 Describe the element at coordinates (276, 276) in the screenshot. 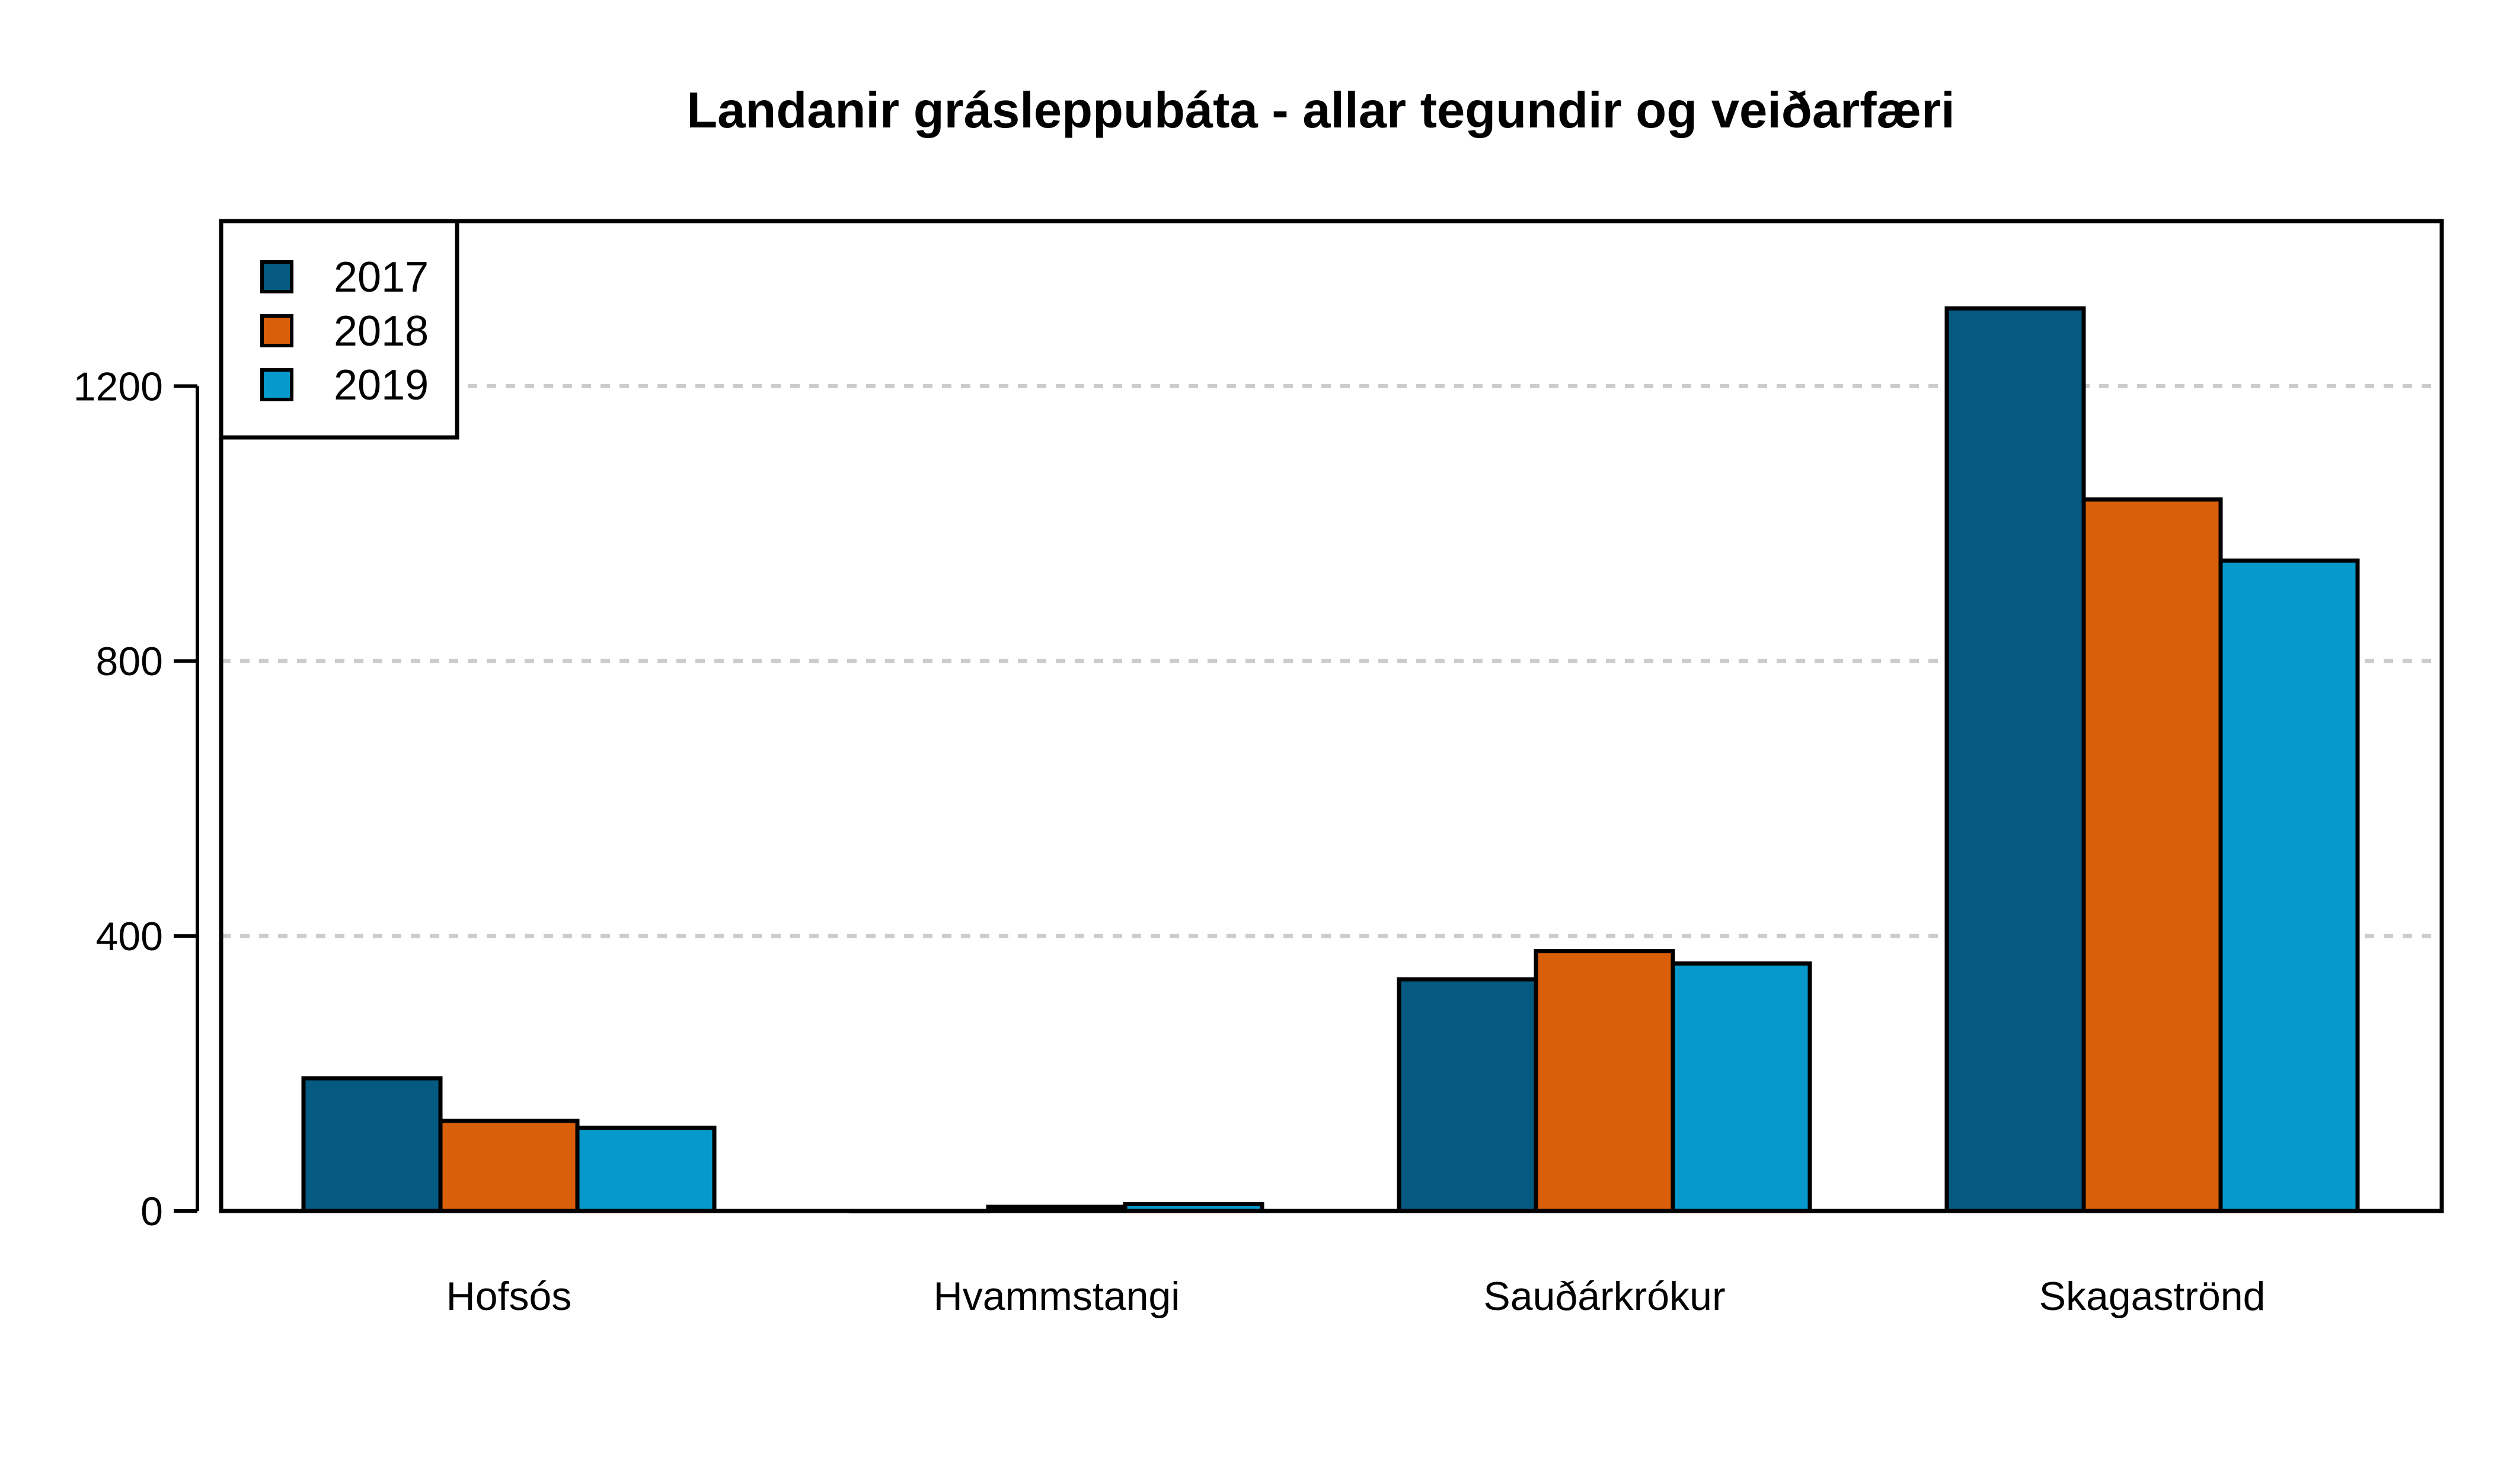

I see `legend-swatch-2017` at that location.